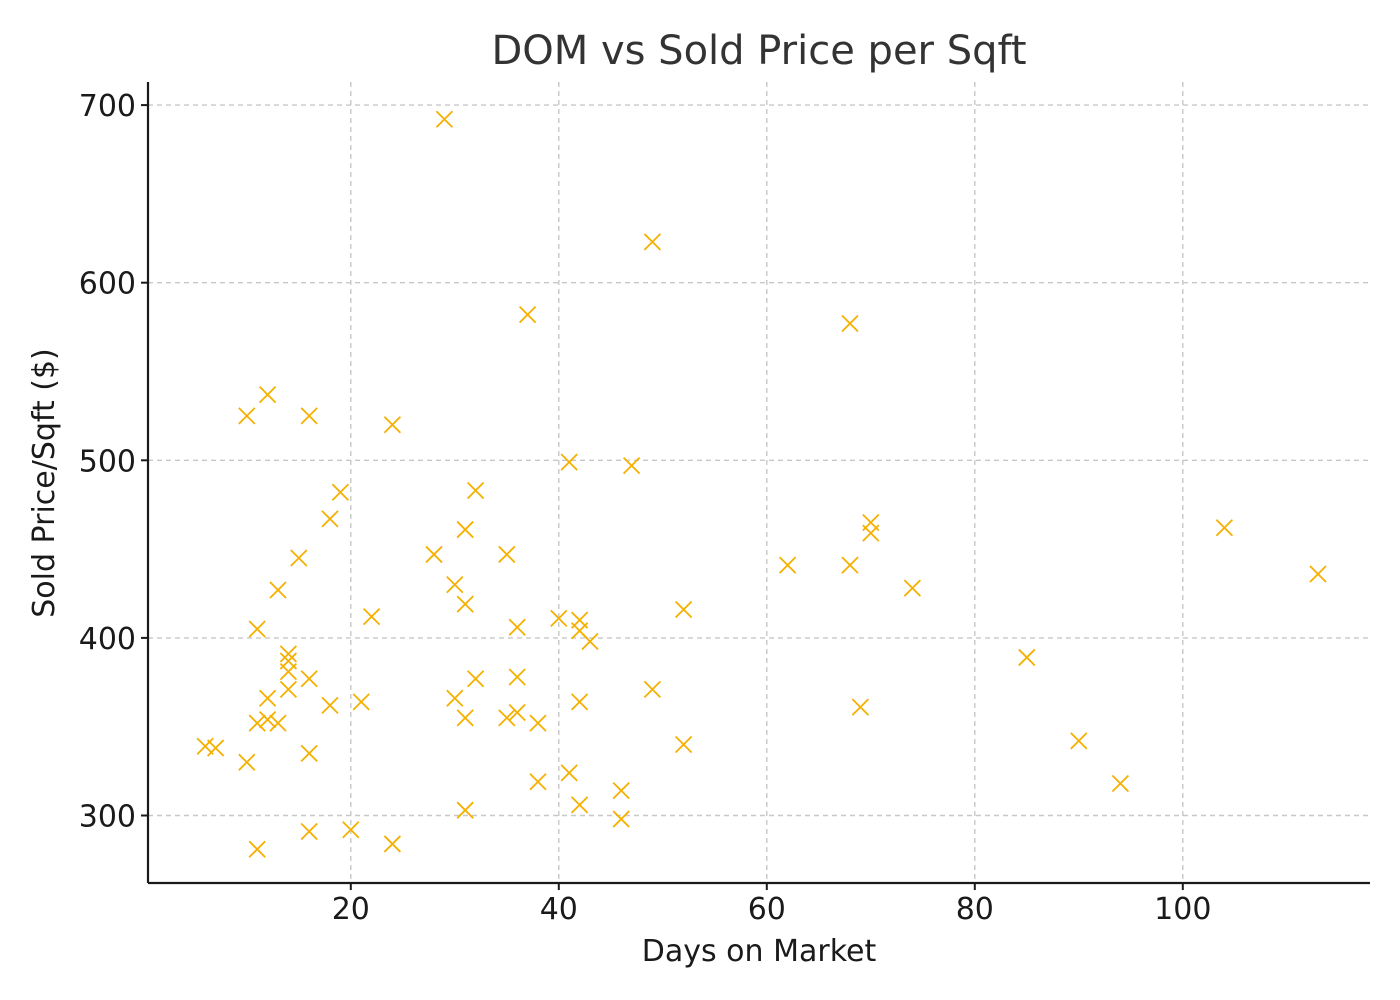 Image resolution: width=1400 pixels, height=1000 pixels. Describe the element at coordinates (107, 639) in the screenshot. I see `y-tick-label: 400` at that location.